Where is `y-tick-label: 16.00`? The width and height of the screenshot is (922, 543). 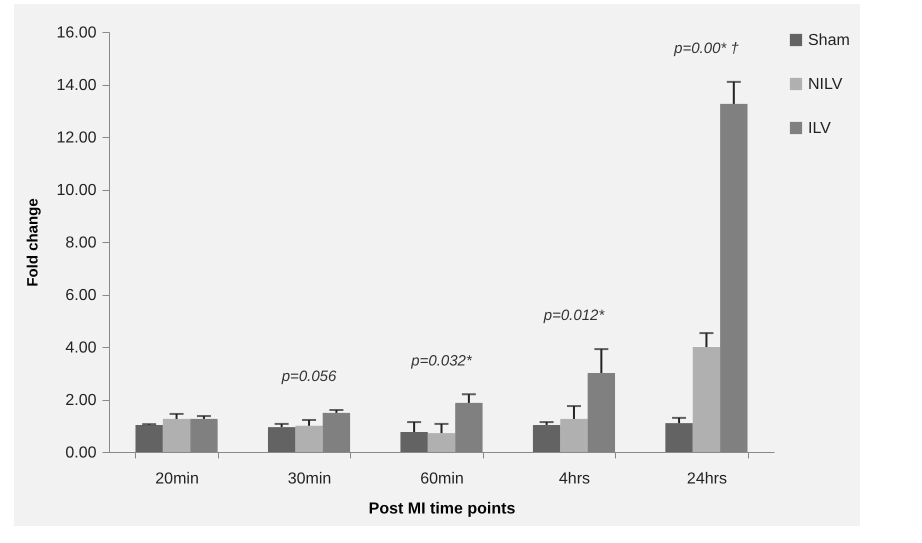
y-tick-label: 16.00 is located at coordinates (76, 33).